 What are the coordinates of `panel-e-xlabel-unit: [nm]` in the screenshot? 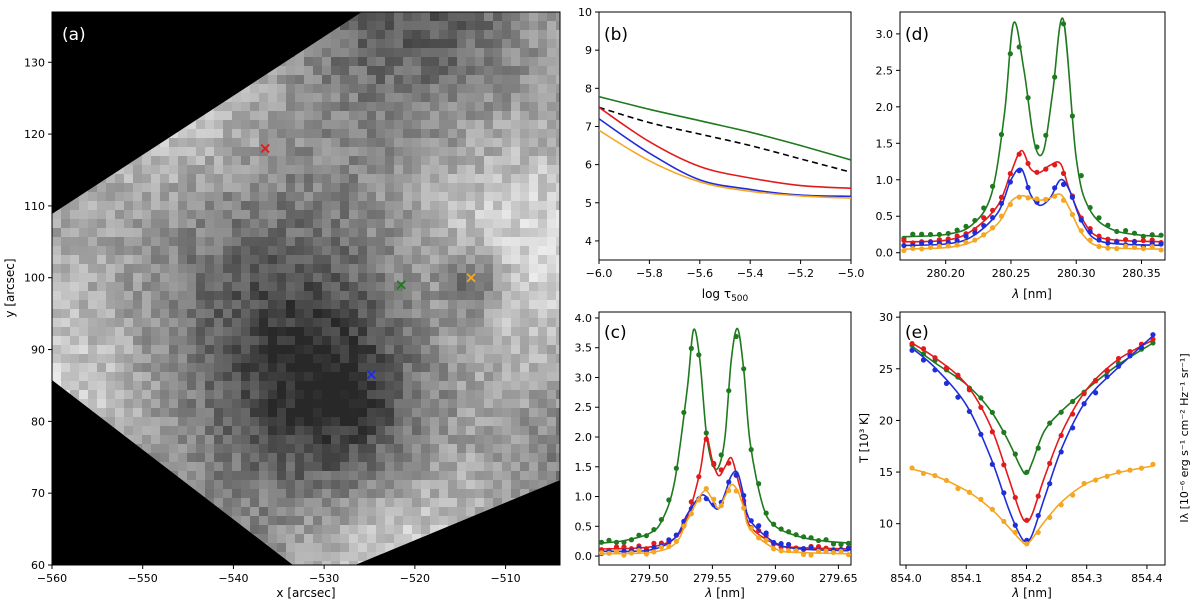 It's located at (1035, 593).